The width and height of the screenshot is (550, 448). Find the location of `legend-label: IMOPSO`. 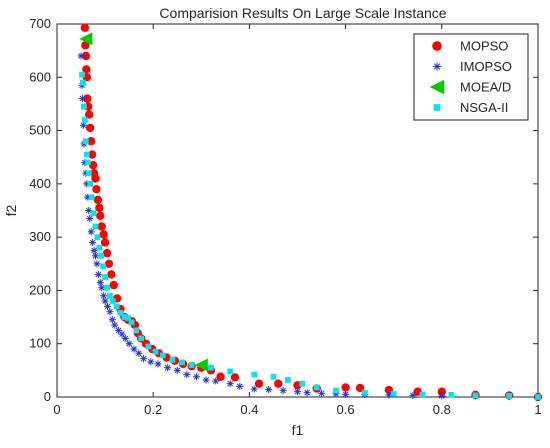

legend-label: IMOPSO is located at coordinates (486, 66).